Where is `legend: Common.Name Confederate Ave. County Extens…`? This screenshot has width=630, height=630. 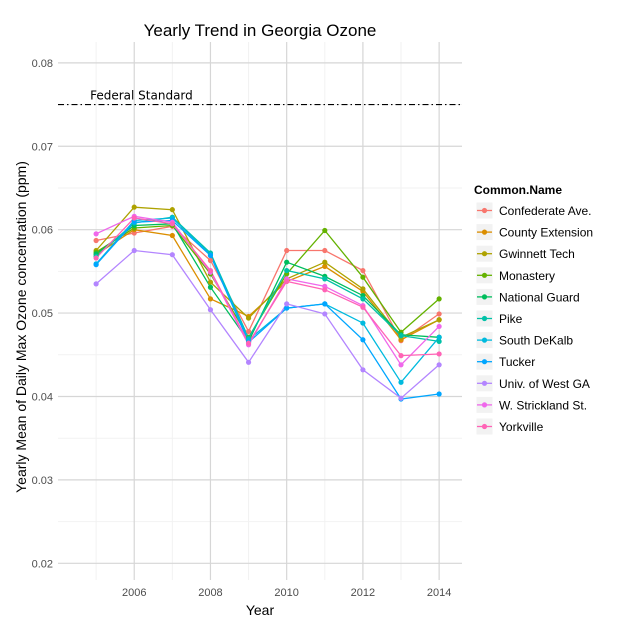 legend: Common.Name Confederate Ave. County Extens… is located at coordinates (533, 309).